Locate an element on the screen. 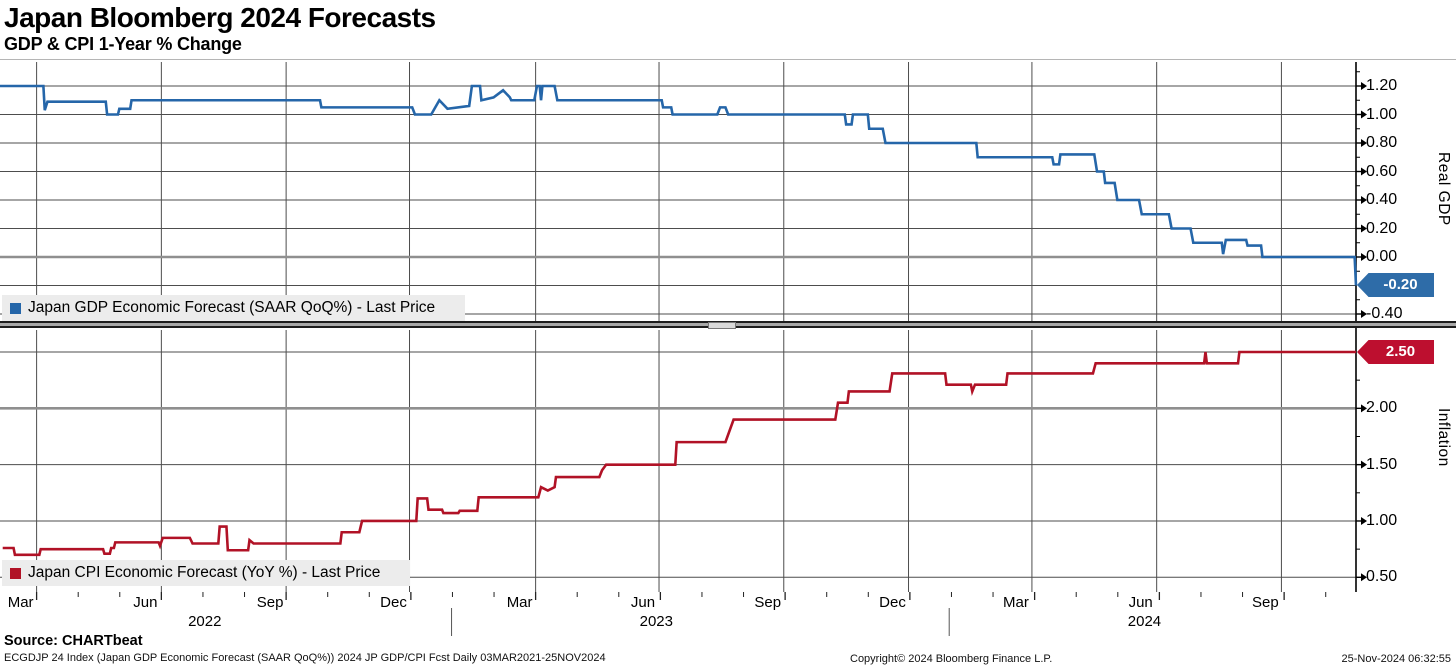 This screenshot has height=666, width=1456. separator-drag-handle is located at coordinates (722, 325).